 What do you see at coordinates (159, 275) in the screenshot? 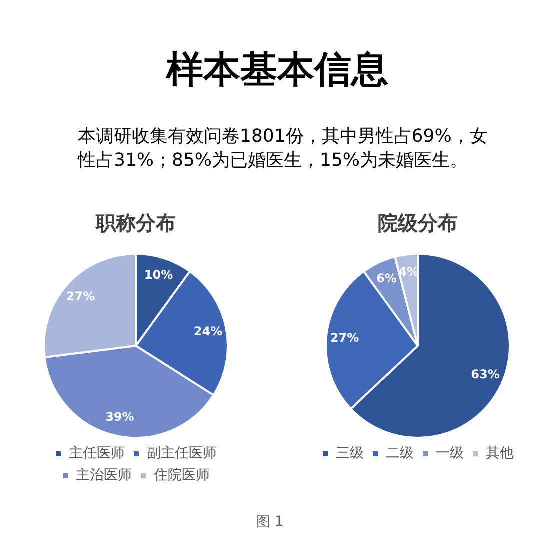
I see `data-label: 10%` at bounding box center [159, 275].